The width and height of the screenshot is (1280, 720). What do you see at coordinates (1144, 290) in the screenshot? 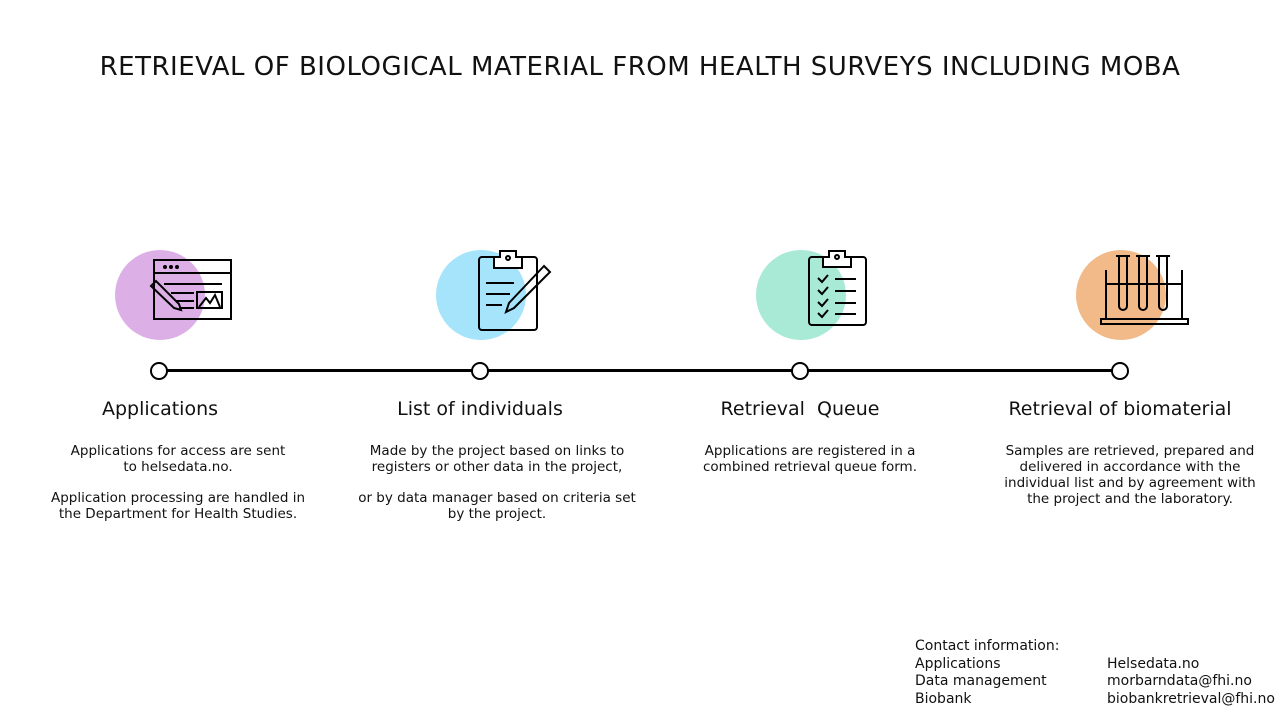
I see `test-tubes-icon` at bounding box center [1144, 290].